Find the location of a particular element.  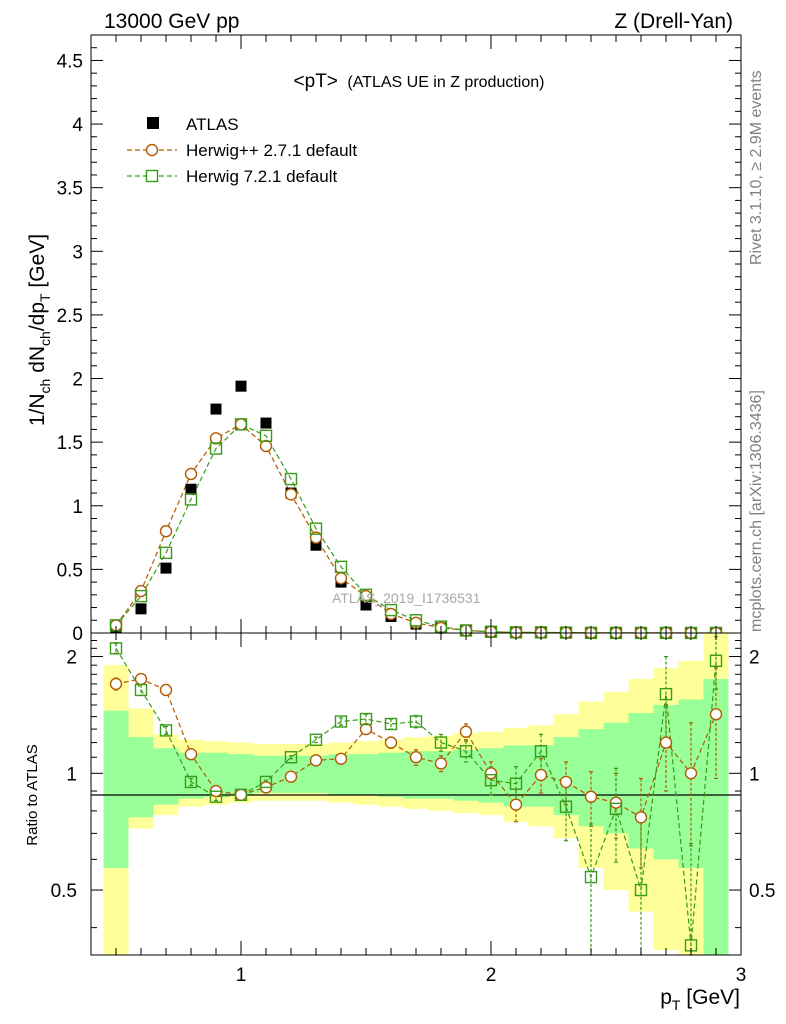

x-axis-label: pT [GeV] is located at coordinates (700, 999).